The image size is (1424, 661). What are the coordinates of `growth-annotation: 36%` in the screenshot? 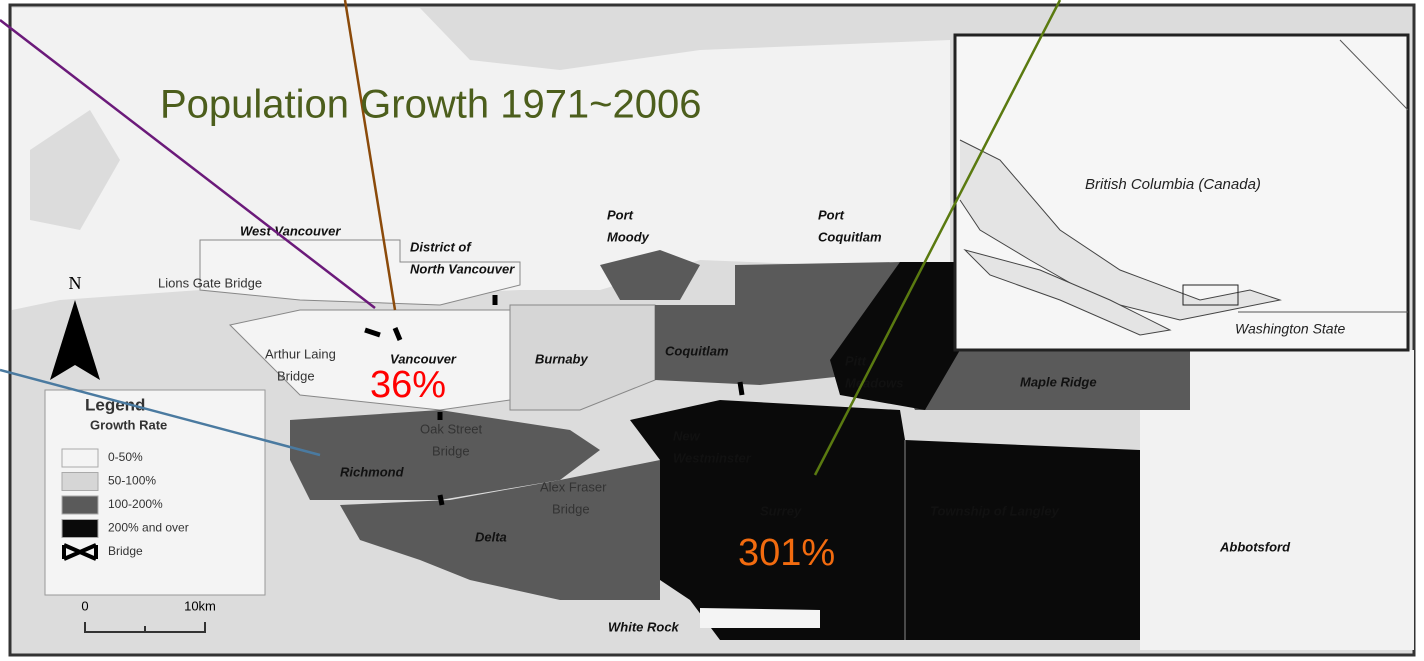 It's located at (408, 385).